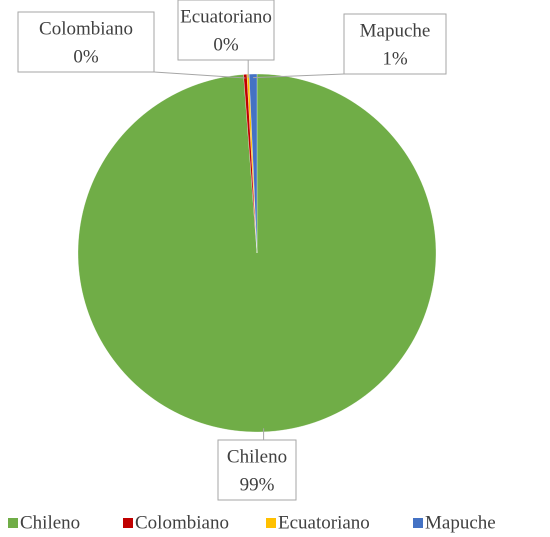  Describe the element at coordinates (86, 28) in the screenshot. I see `label-name: Colombiano` at that location.